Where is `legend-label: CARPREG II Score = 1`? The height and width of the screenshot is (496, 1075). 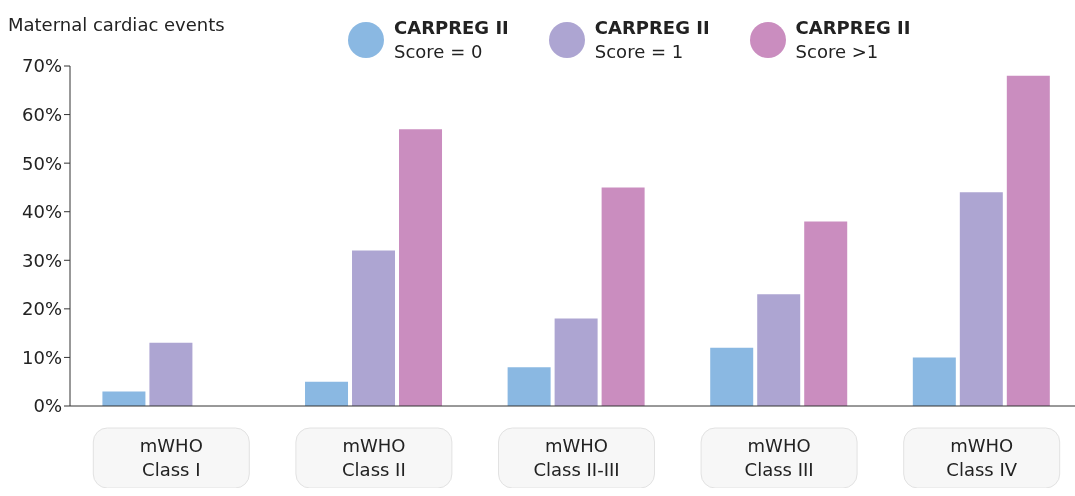
legend-label: CARPREG II Score = 1 is located at coordinates (652, 40).